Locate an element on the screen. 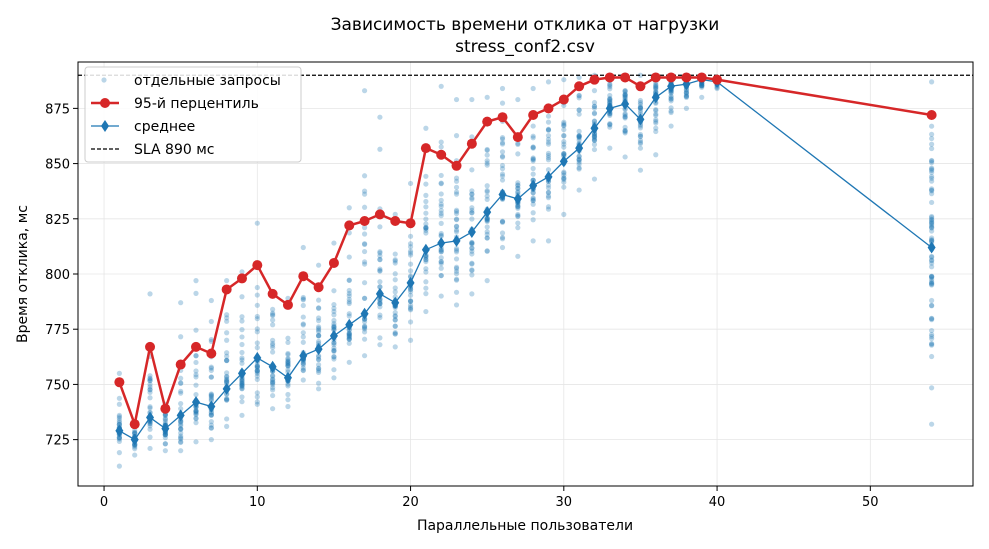 Image resolution: width=989 pixels, height=549 pixels. x-tick-label: 0 is located at coordinates (104, 502).